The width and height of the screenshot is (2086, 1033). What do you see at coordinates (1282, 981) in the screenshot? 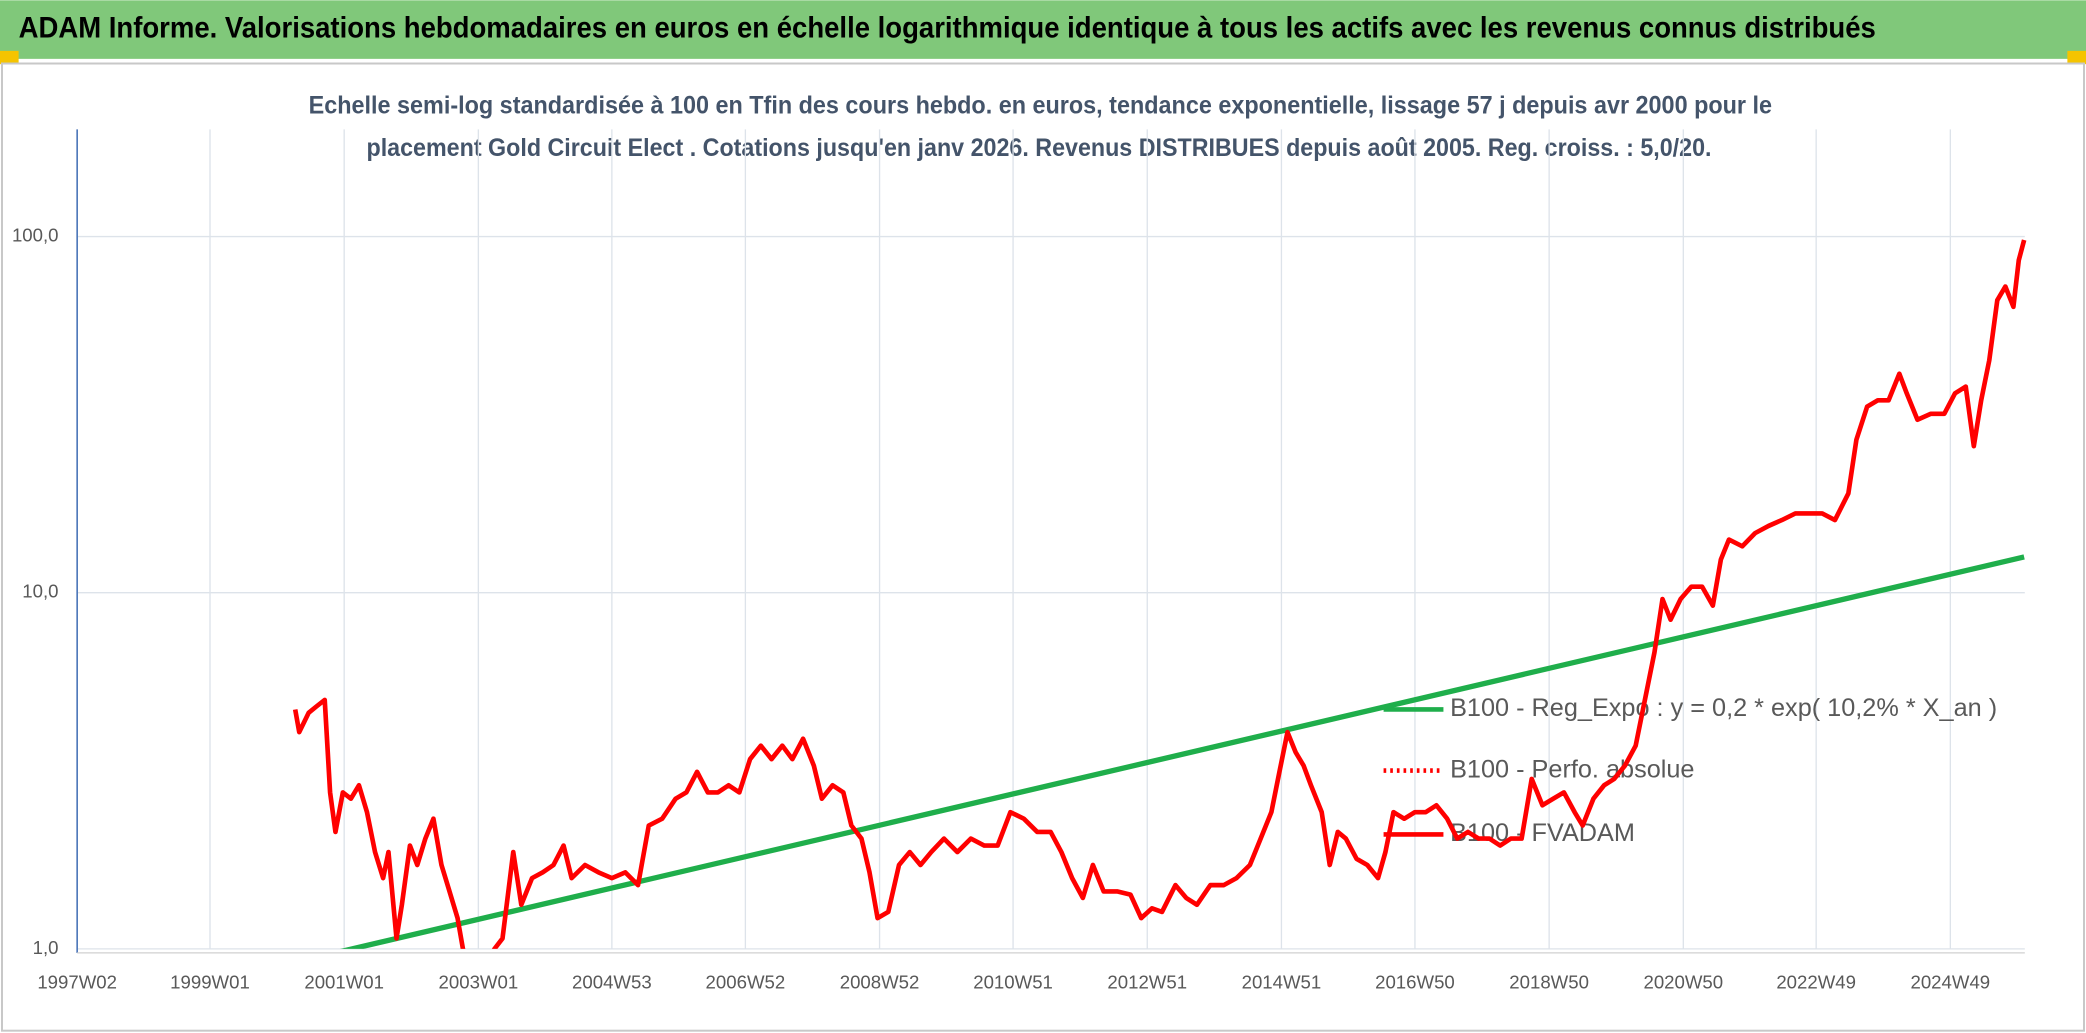
I see `x-tick-label: 2014W51` at bounding box center [1282, 981].